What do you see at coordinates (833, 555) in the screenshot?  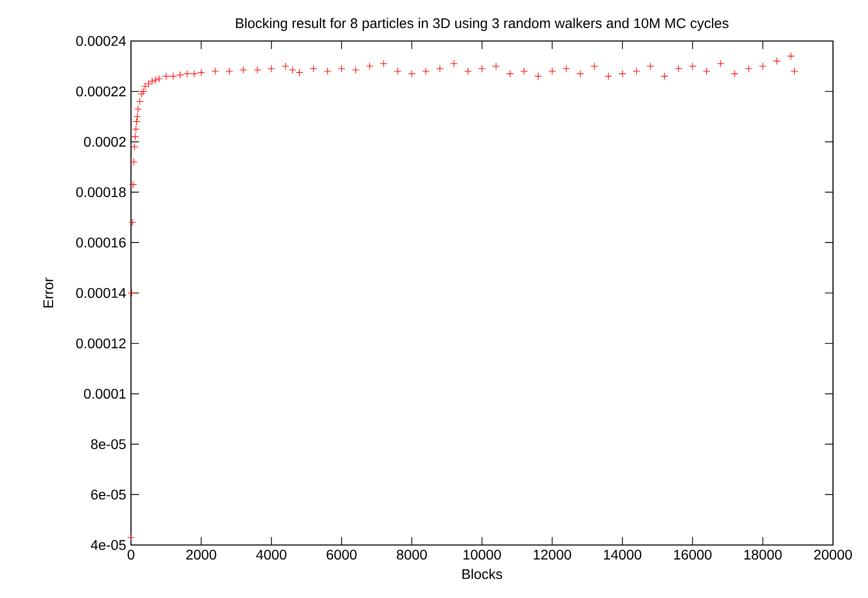 I see `x-tick-label: 20000` at bounding box center [833, 555].